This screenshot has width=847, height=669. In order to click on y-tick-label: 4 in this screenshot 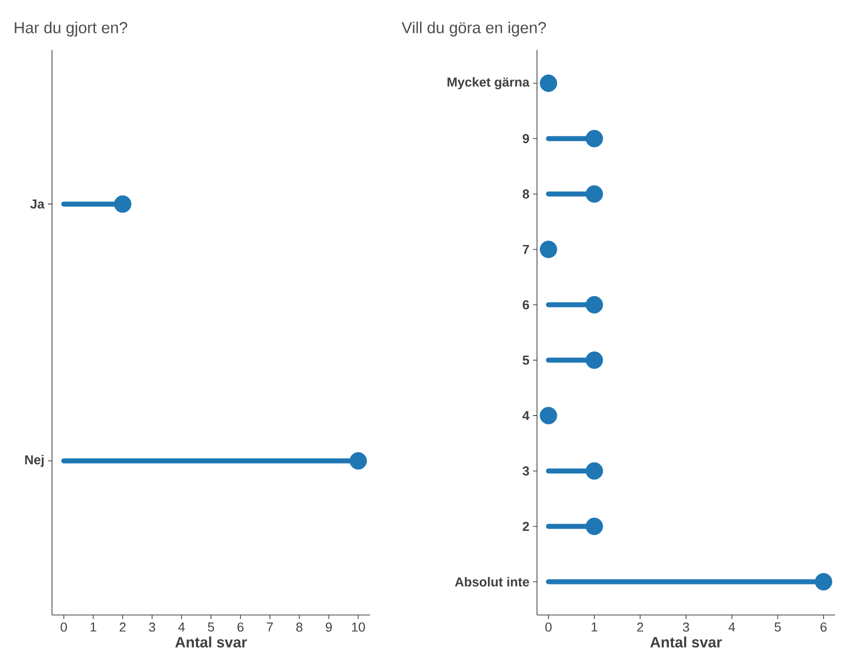, I will do `click(526, 415)`.